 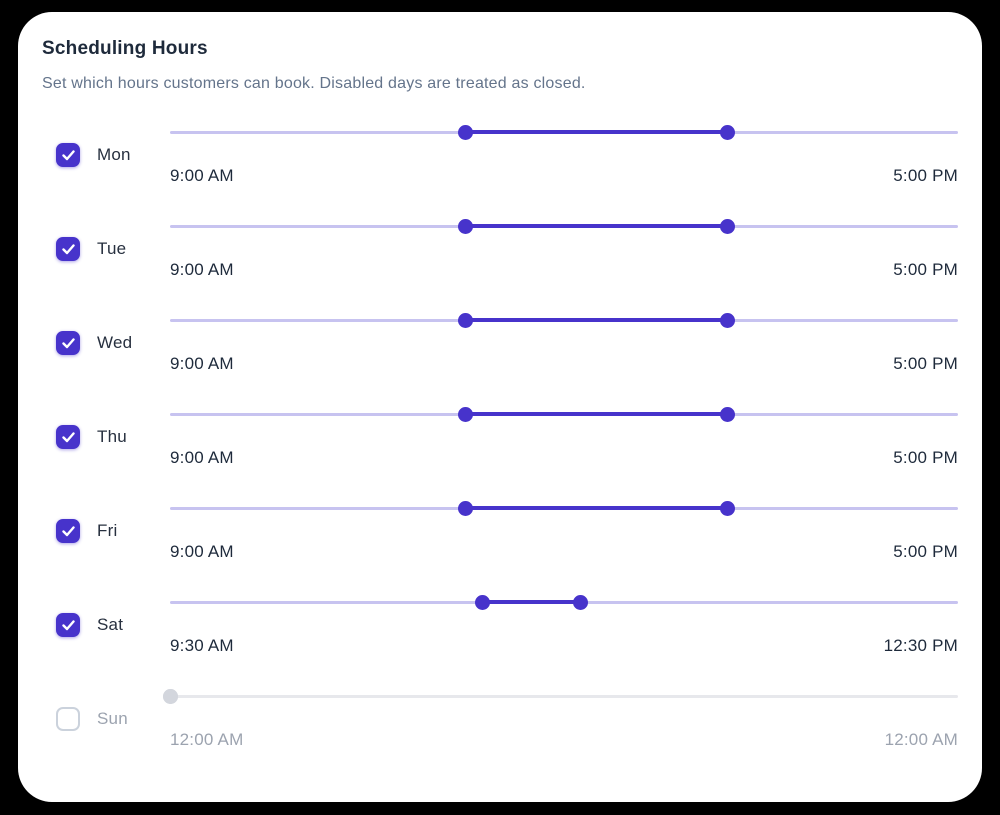 I want to click on slider-track, so click(x=564, y=696).